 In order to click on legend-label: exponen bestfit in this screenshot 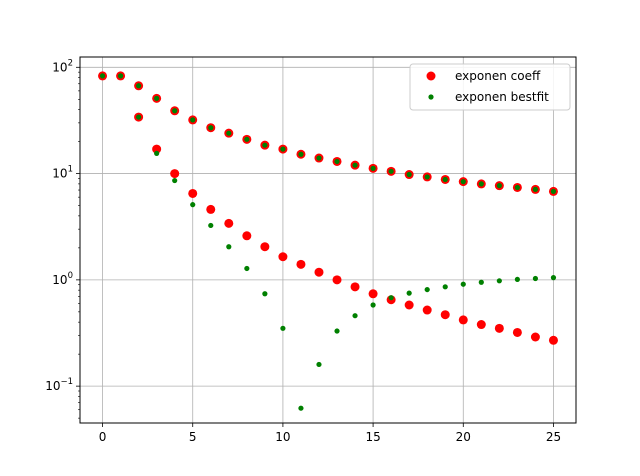, I will do `click(502, 97)`.